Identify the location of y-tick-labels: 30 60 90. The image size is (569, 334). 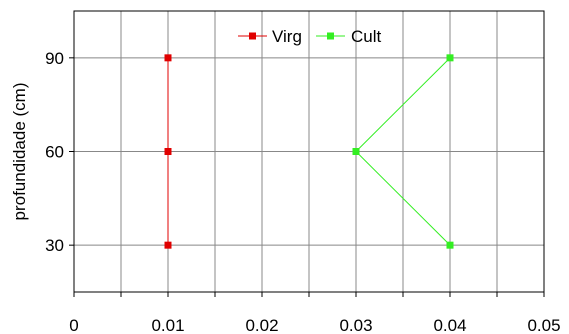
(54, 152).